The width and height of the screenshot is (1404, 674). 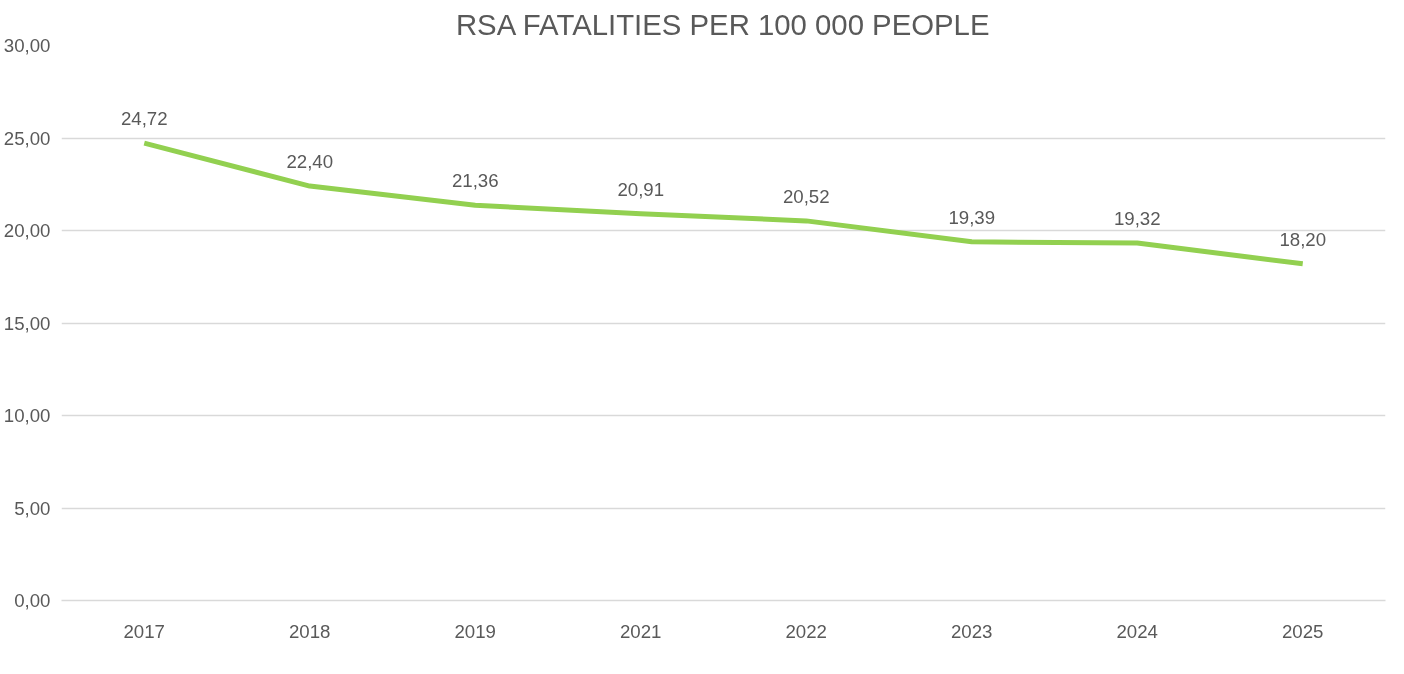 What do you see at coordinates (27, 138) in the screenshot?
I see `y-tick-label: 25,00` at bounding box center [27, 138].